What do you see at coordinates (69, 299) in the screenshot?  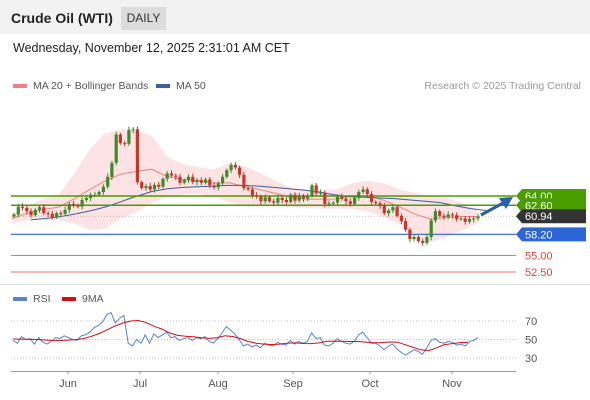 I see `legend-ma9-swatch` at bounding box center [69, 299].